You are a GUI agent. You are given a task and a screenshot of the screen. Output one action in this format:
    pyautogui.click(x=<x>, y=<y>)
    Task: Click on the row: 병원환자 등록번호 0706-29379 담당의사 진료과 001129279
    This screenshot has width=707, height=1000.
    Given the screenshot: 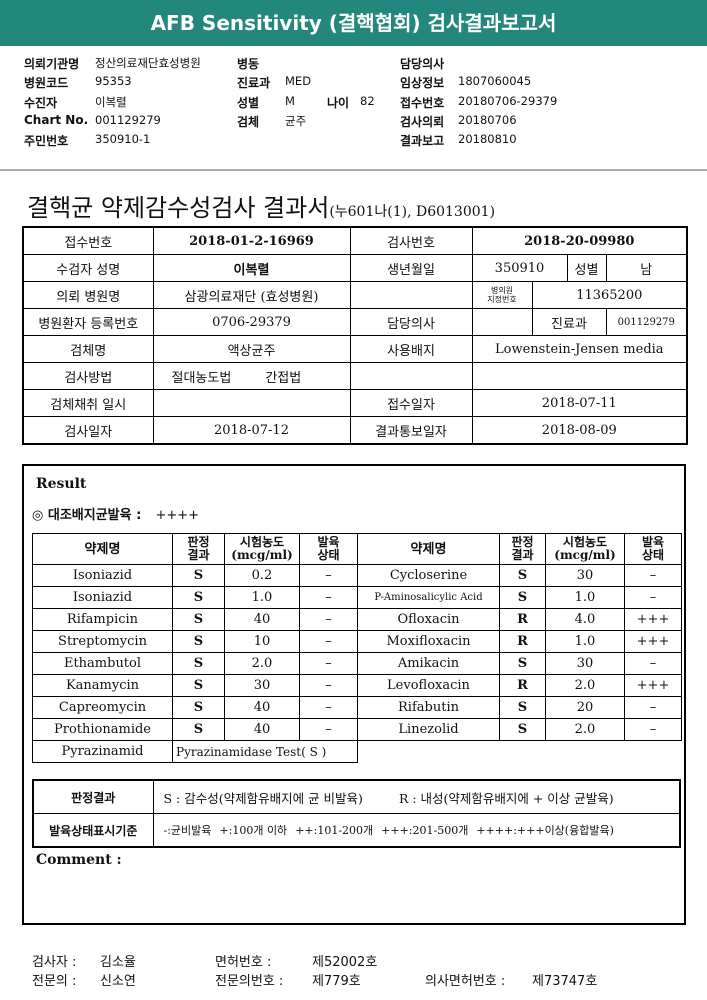 What is the action you would take?
    pyautogui.click(x=355, y=322)
    